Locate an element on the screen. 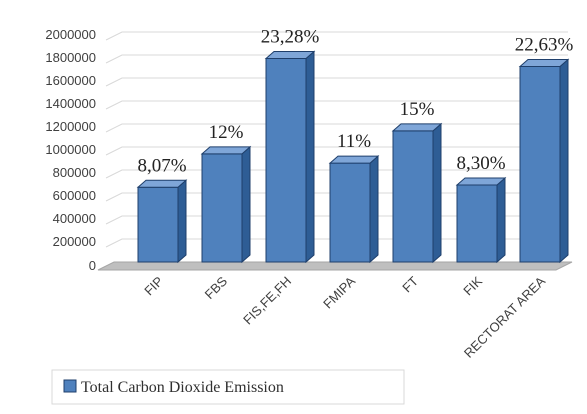 The image size is (587, 414). floor-plane is located at coordinates (335, 266).